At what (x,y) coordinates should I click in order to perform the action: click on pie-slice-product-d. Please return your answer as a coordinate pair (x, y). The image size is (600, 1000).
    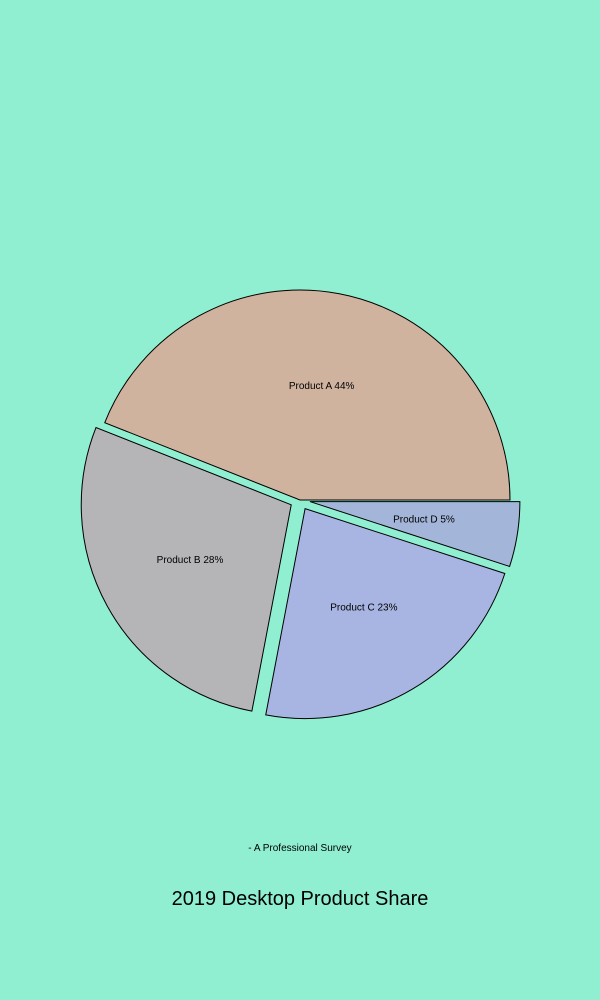
    Looking at the image, I should click on (415, 534).